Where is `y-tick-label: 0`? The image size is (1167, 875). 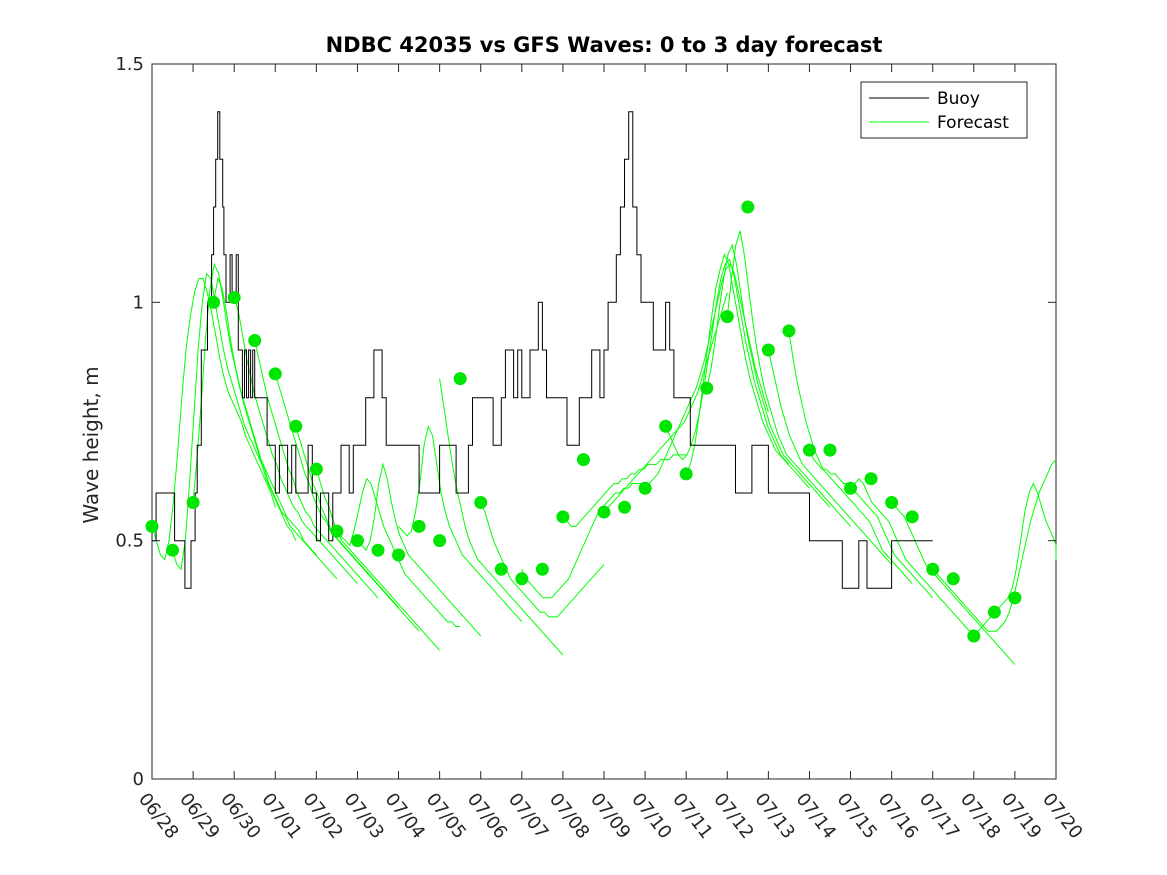
y-tick-label: 0 is located at coordinates (138, 779).